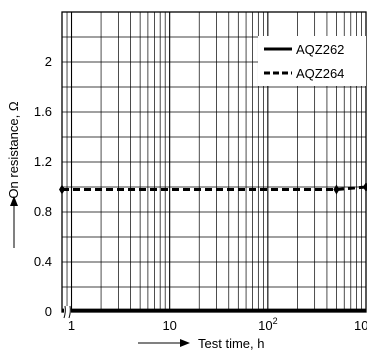 The height and width of the screenshot is (361, 367). What do you see at coordinates (214, 188) in the screenshot?
I see `series-line-aqz264` at bounding box center [214, 188].